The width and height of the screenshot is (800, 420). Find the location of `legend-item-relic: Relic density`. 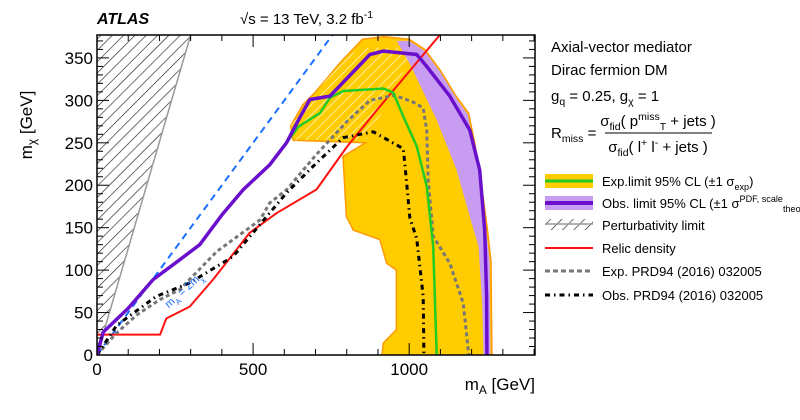

legend-item-relic: Relic density is located at coordinates (610, 248).